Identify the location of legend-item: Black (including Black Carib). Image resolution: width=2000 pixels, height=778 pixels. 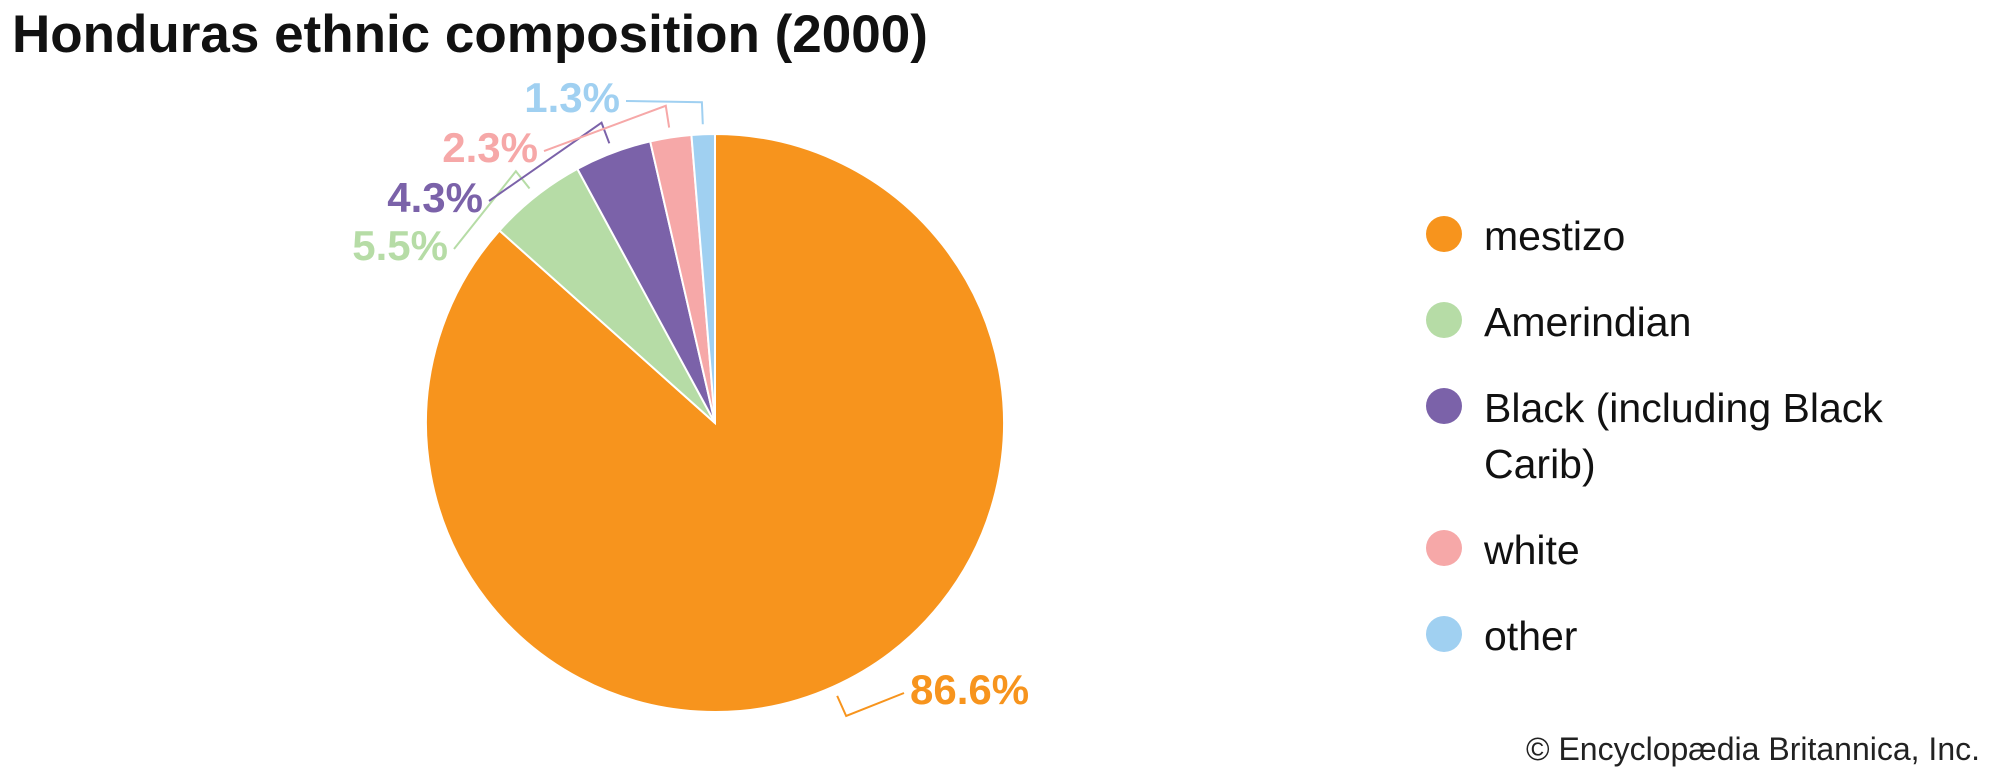
(1675, 436).